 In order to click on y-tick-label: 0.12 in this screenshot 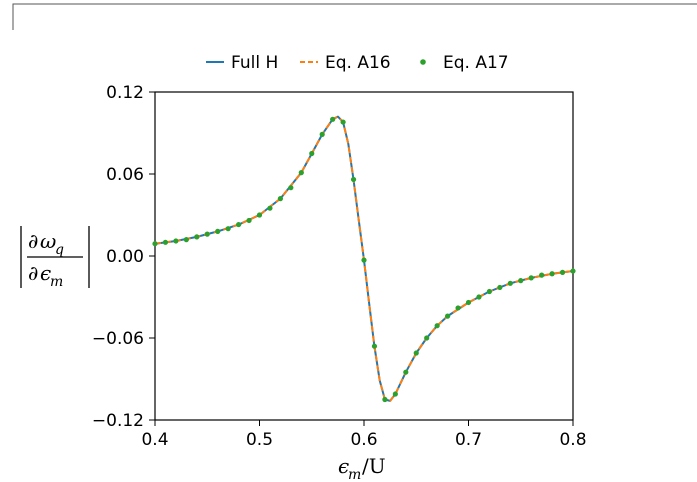, I will do `click(125, 93)`.